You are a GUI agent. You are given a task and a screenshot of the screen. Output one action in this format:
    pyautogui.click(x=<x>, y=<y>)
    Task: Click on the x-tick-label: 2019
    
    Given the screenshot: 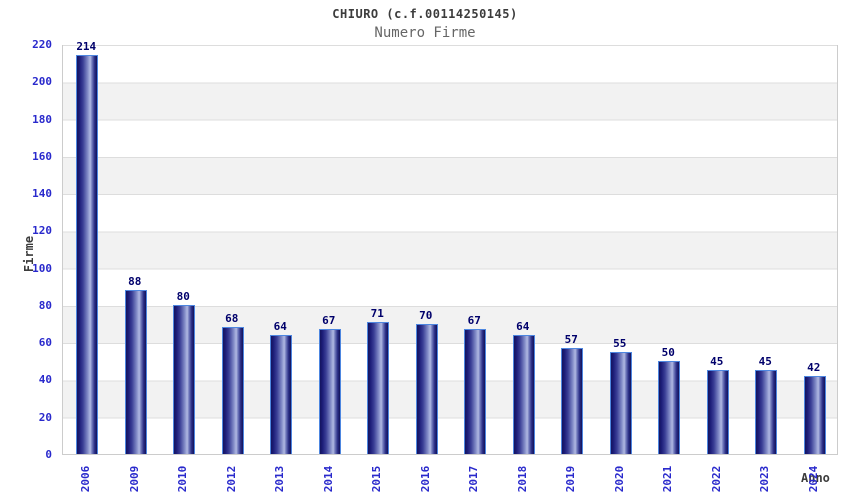 What is the action you would take?
    pyautogui.click(x=571, y=479)
    